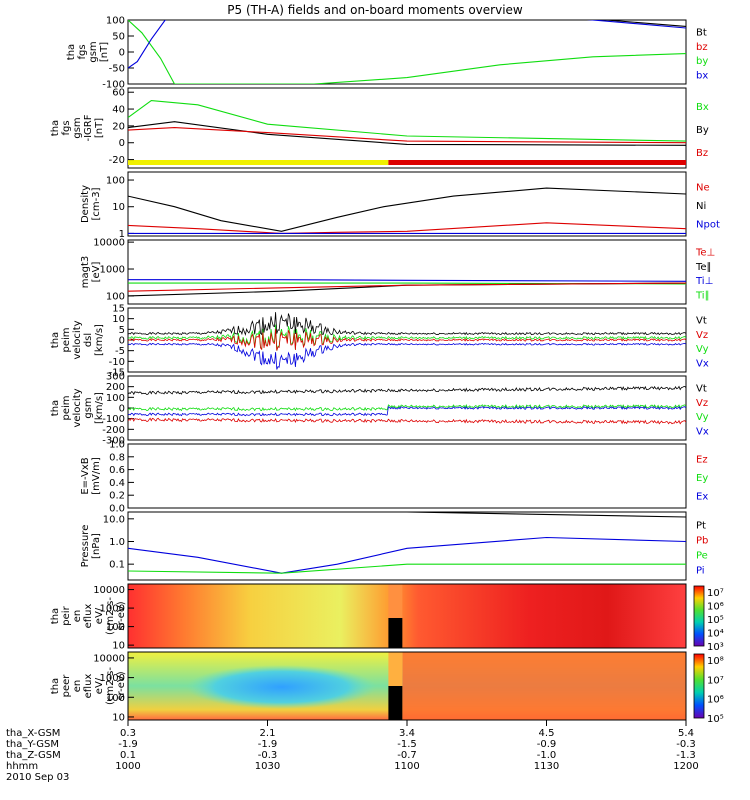 The width and height of the screenshot is (750, 800). I want to click on legend-label: Pi, so click(700, 571).